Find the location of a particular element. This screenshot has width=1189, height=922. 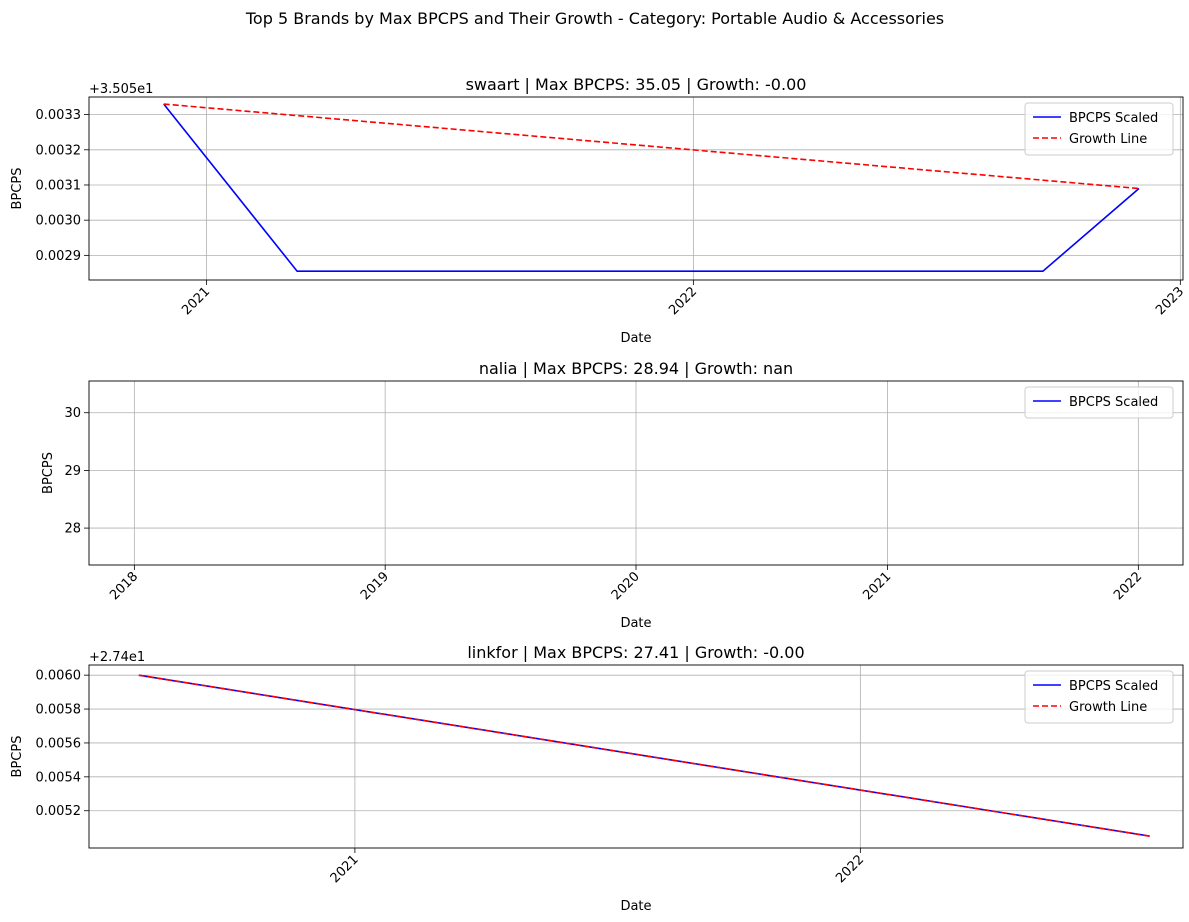

legend: BPCPS Scaled is located at coordinates (1099, 402).